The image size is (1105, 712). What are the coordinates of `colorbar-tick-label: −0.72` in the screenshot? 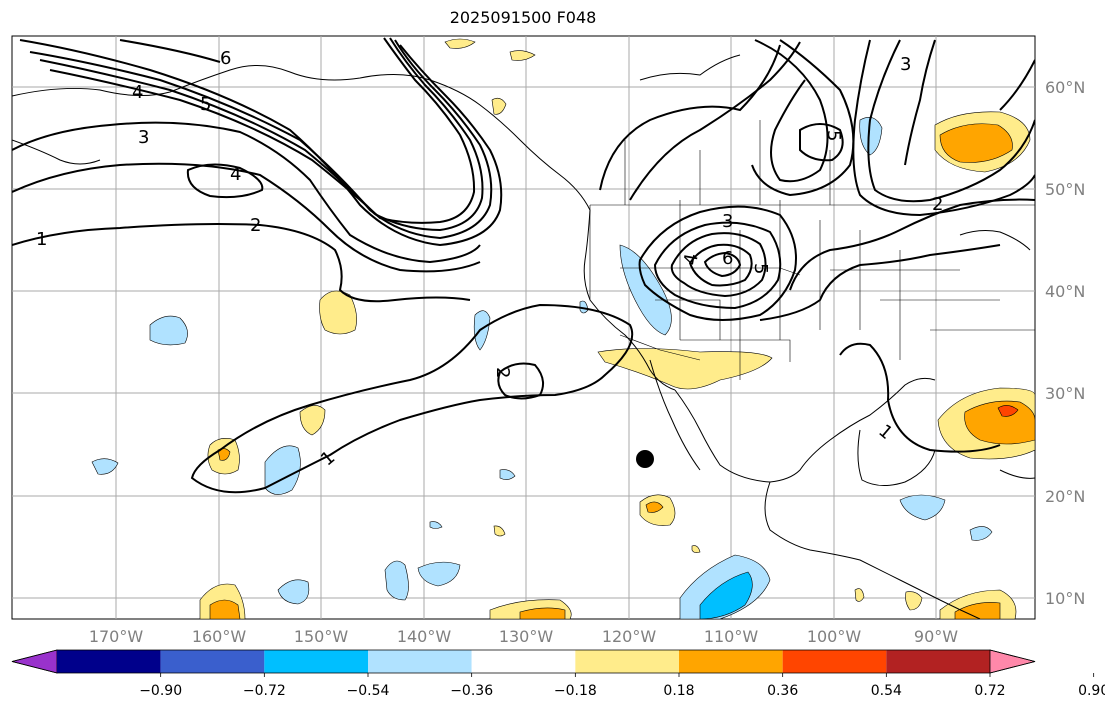 It's located at (264, 691).